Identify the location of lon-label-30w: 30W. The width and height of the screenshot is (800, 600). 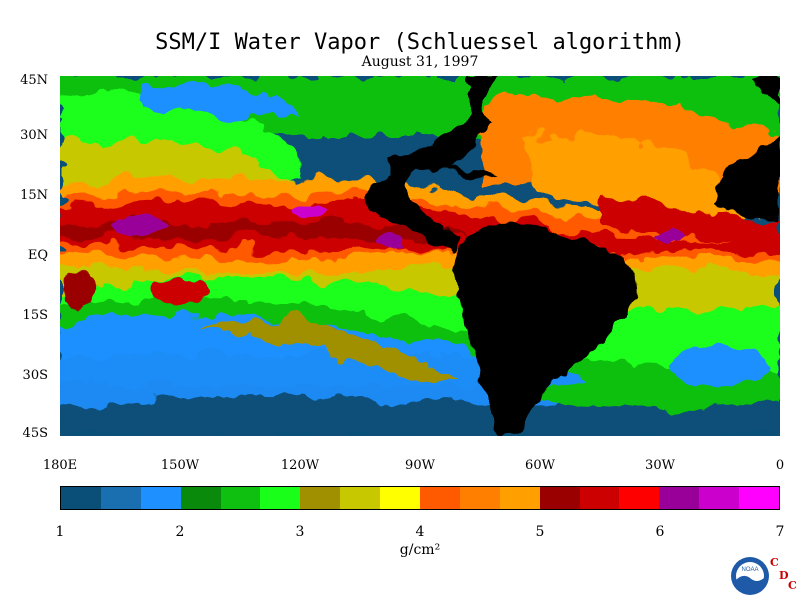
(660, 465).